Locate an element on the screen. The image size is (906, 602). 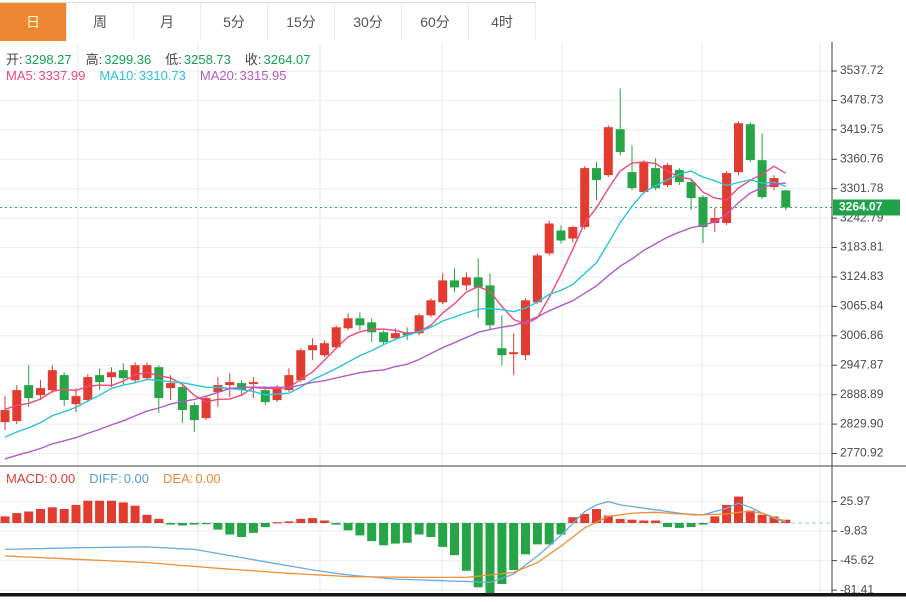
ohlc-low: 低: 3258.73 is located at coordinates (198, 59).